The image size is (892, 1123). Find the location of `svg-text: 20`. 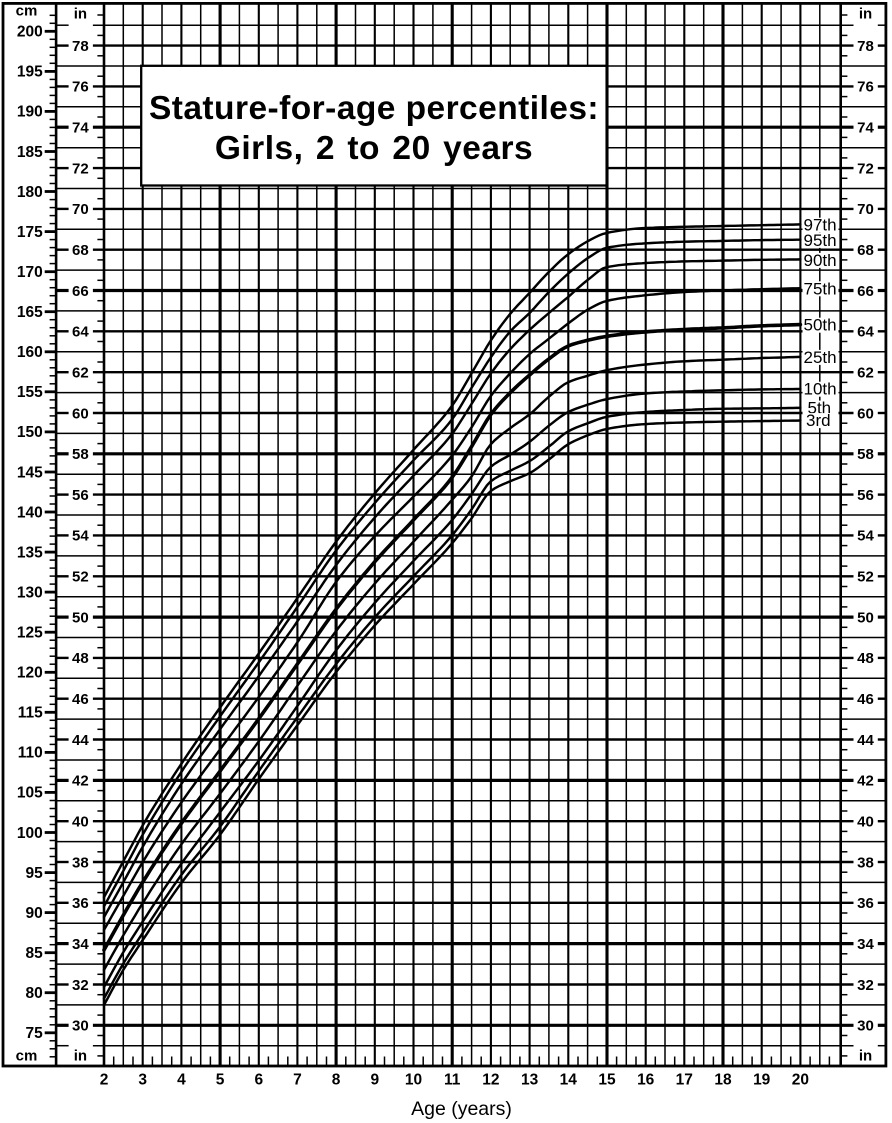

svg-text: 20 is located at coordinates (800, 1080).